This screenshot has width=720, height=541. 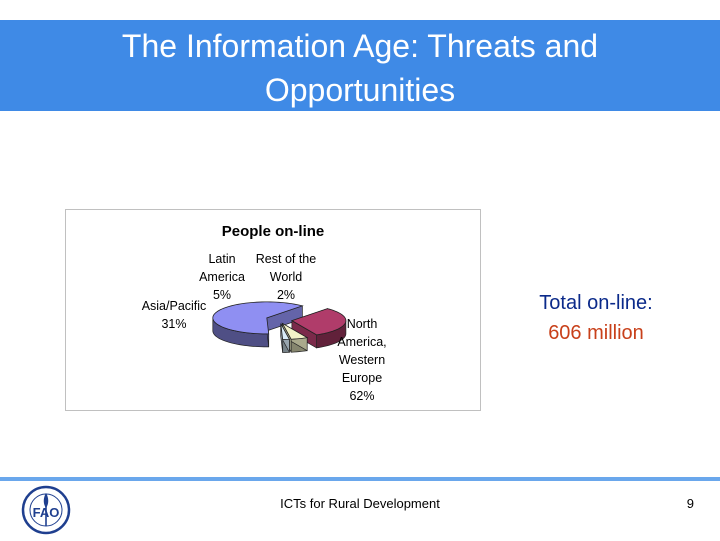 I want to click on footer-rule, so click(x=360, y=479).